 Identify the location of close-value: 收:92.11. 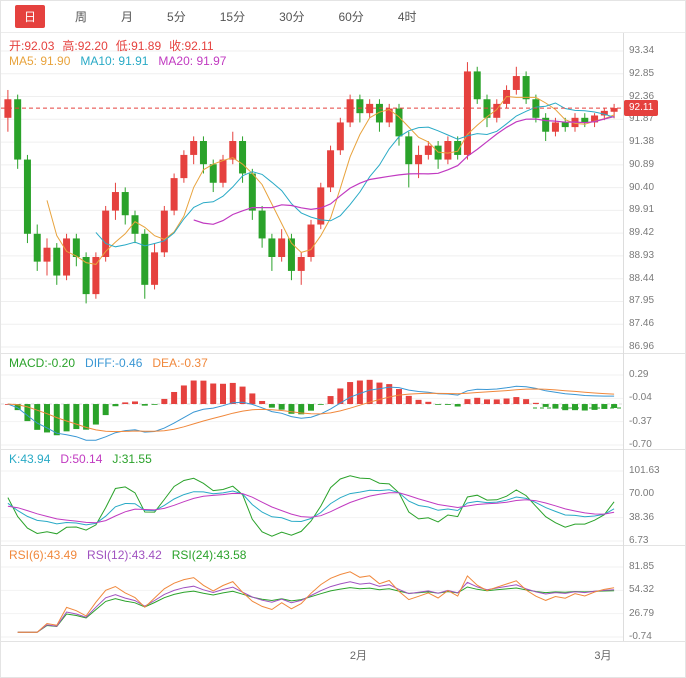
(191, 46).